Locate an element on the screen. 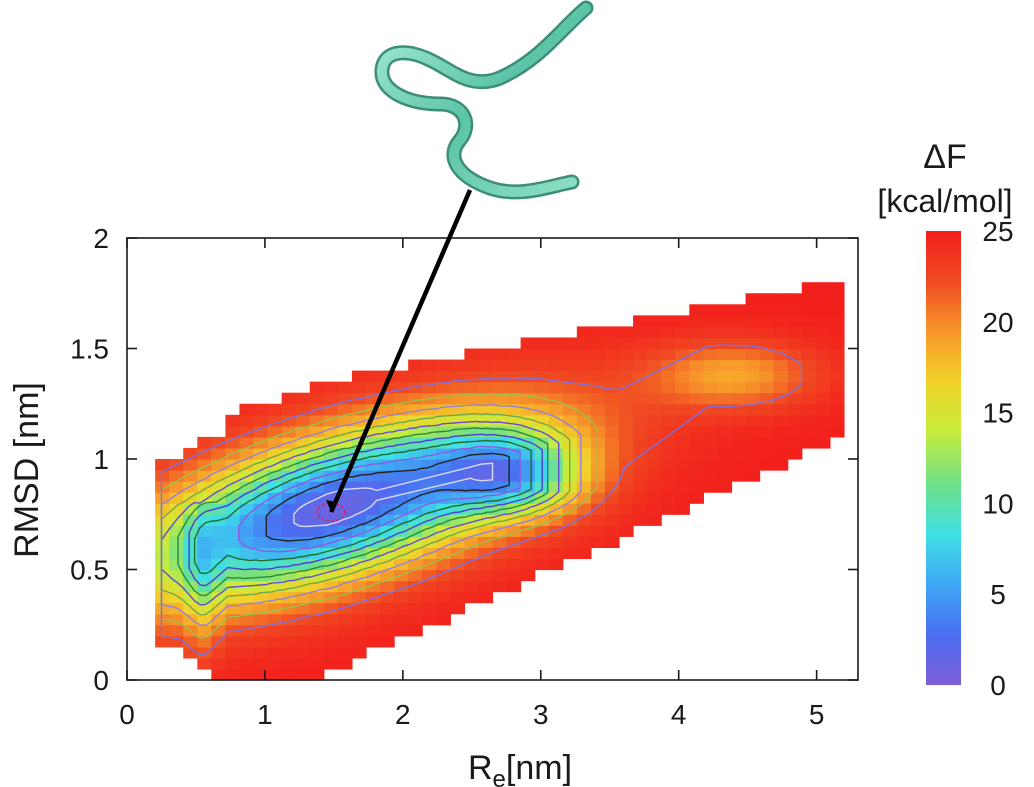 The image size is (1034, 787). x-tick-label: 2 is located at coordinates (403, 714).